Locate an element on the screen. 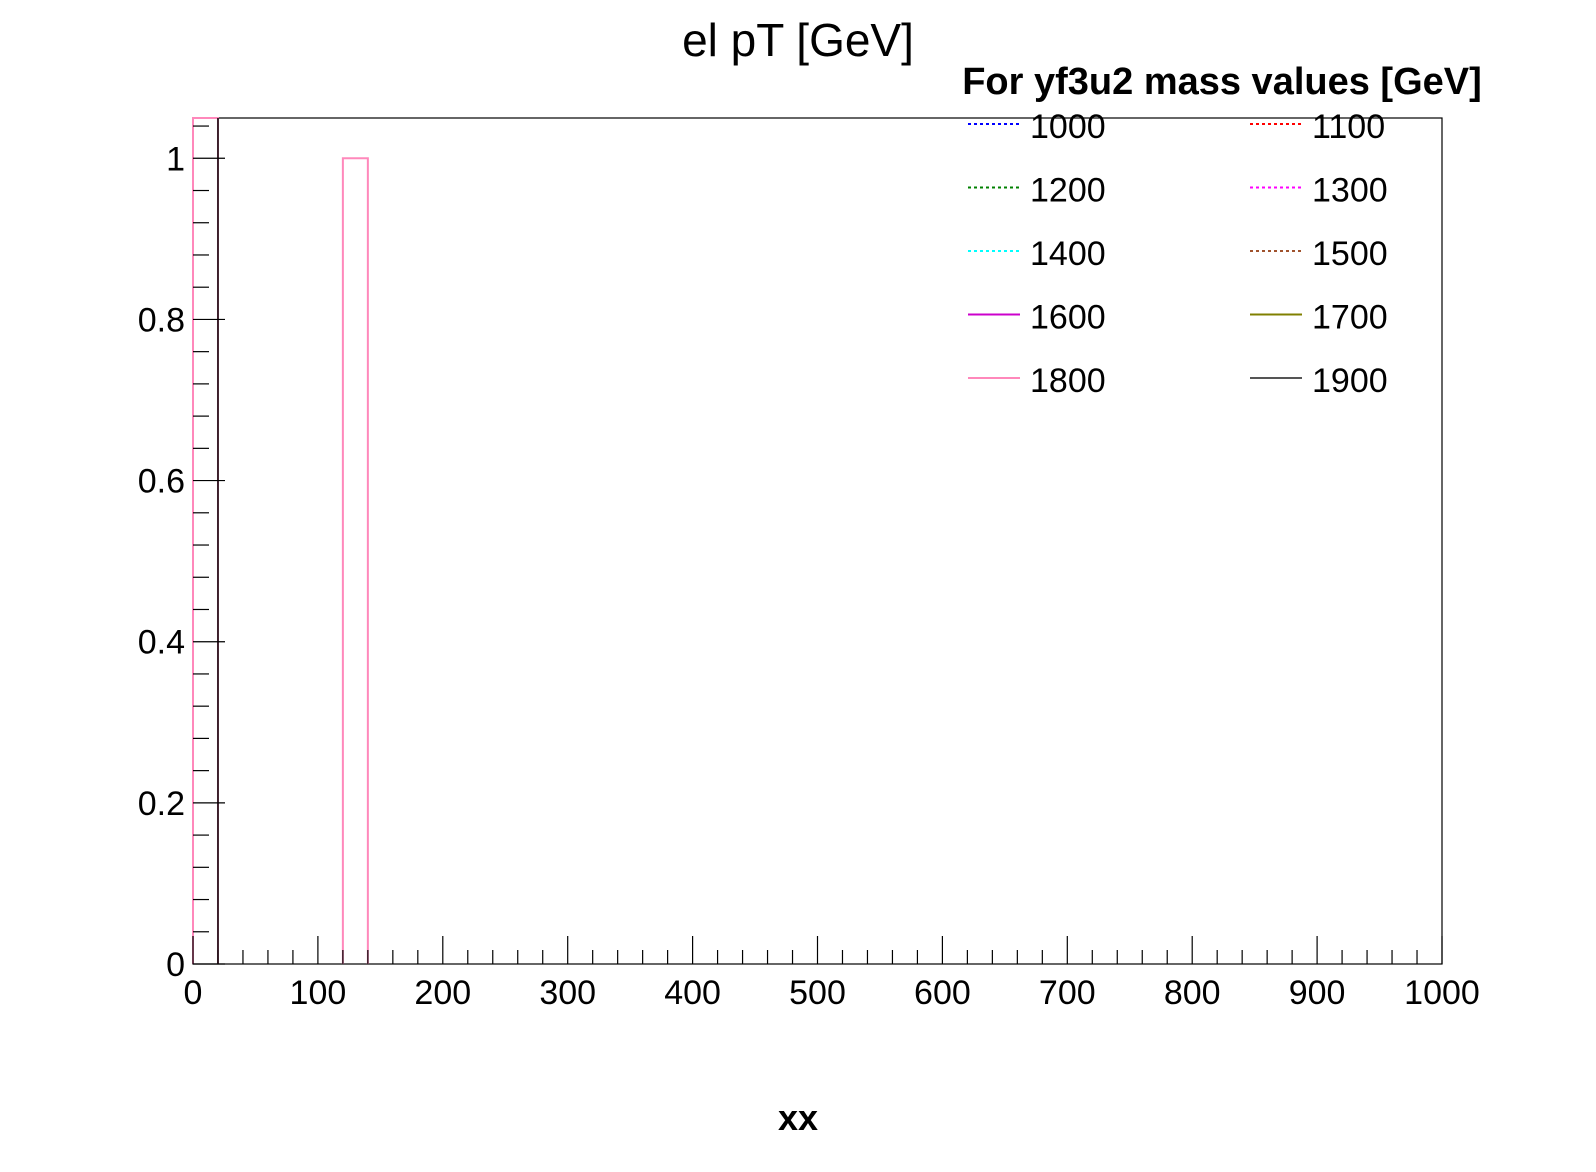 This screenshot has height=1172, width=1596. legend-entry-1900: 1900 is located at coordinates (1319, 381).